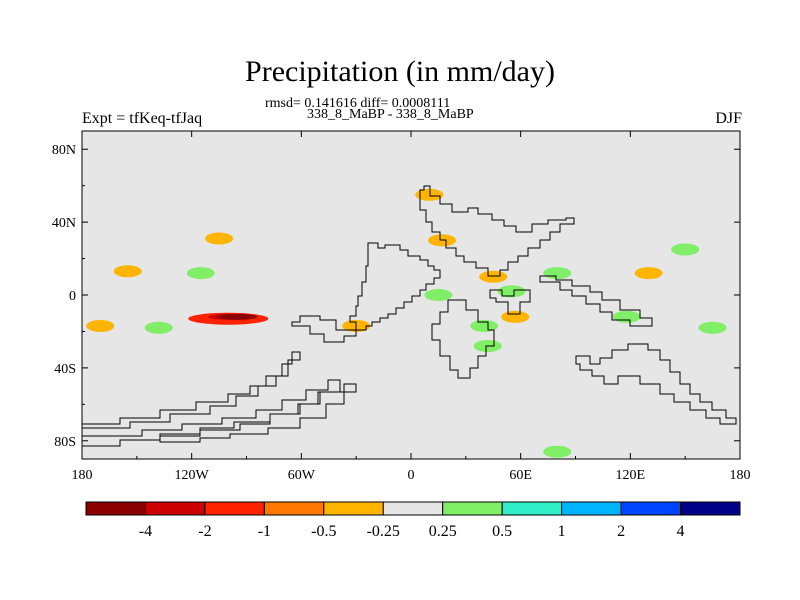  Describe the element at coordinates (72, 296) in the screenshot. I see `y-tick-label: 0` at that location.